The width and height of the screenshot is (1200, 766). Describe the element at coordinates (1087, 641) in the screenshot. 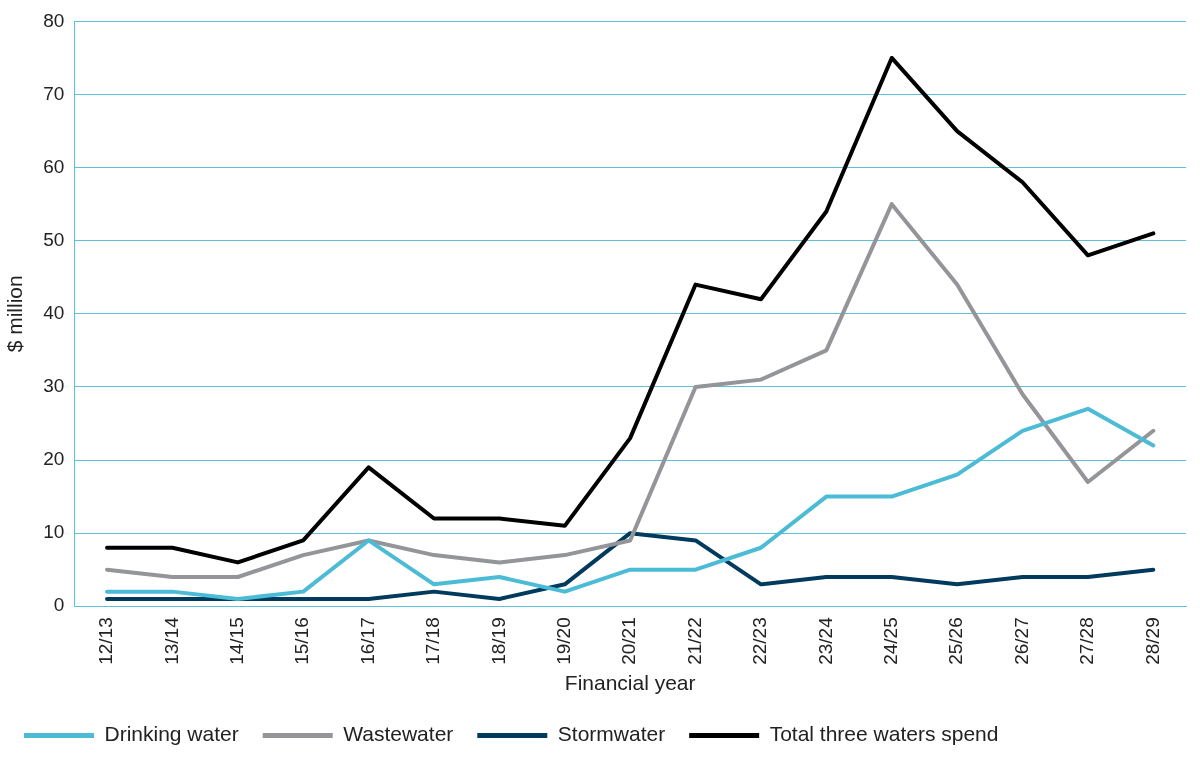

I see `x-tick-label: 27/28` at that location.